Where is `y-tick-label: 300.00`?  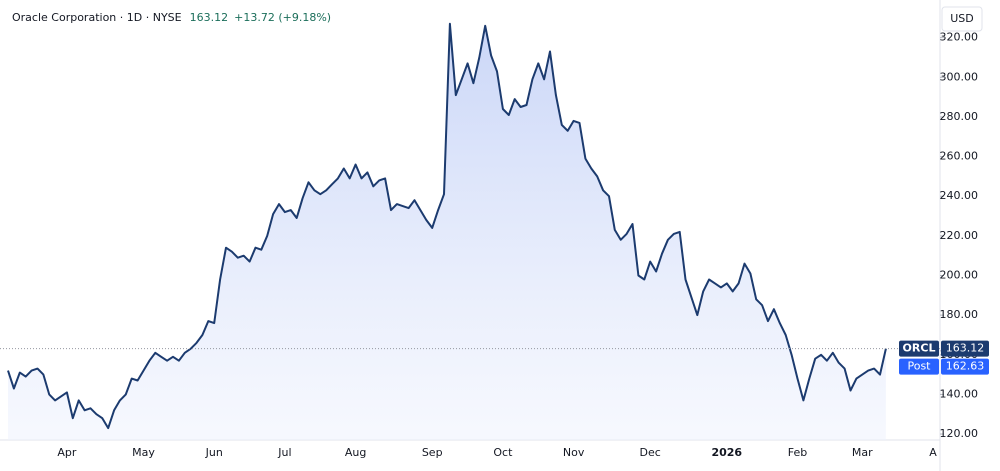 y-tick-label: 300.00 is located at coordinates (959, 76).